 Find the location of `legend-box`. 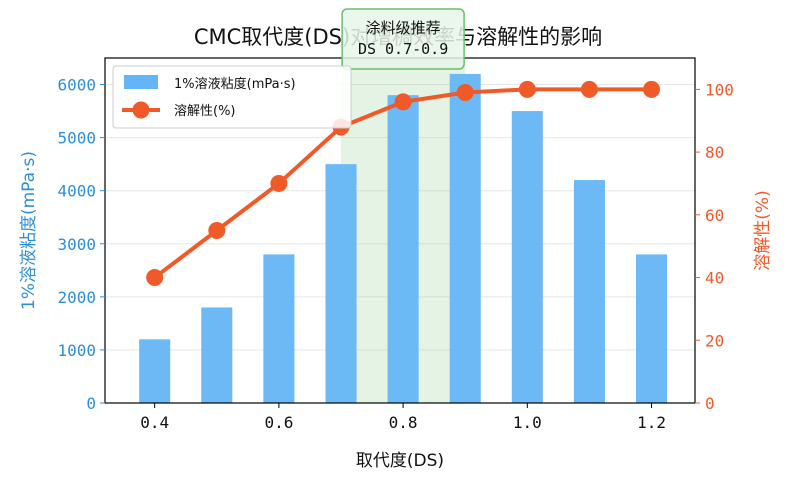

legend-box is located at coordinates (232, 97).